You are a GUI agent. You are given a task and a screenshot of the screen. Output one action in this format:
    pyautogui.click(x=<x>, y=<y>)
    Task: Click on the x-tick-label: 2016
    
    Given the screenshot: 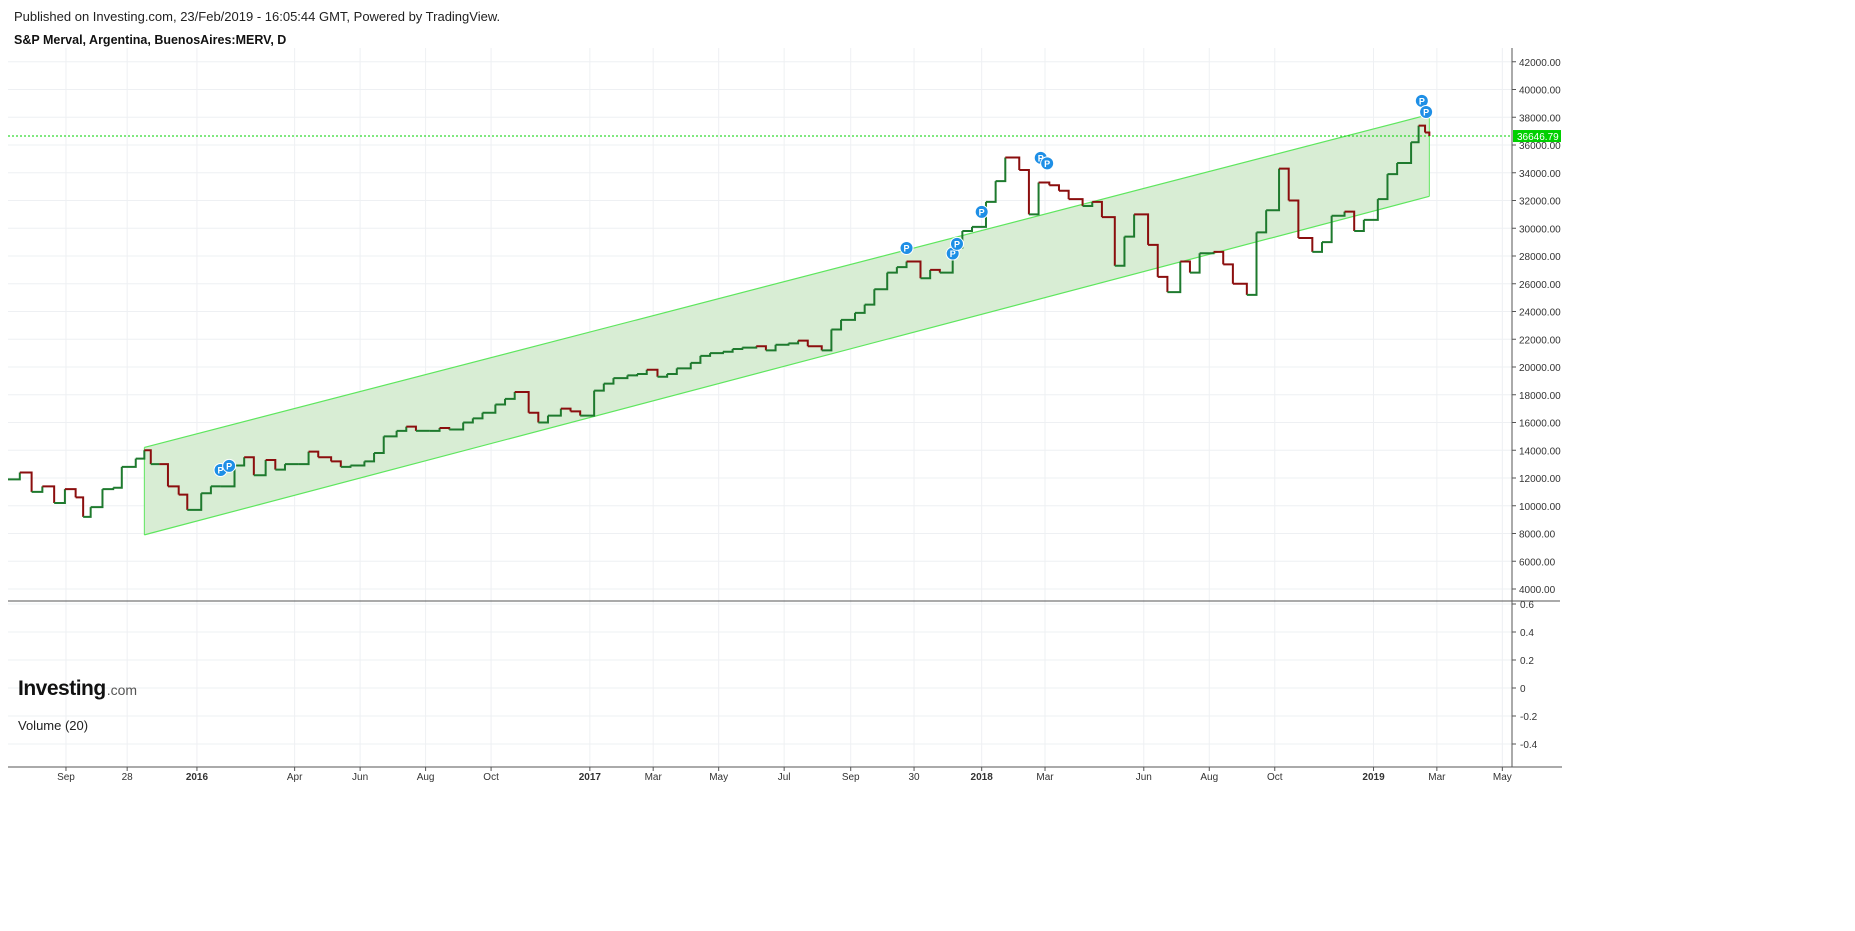 What is the action you would take?
    pyautogui.click(x=197, y=777)
    